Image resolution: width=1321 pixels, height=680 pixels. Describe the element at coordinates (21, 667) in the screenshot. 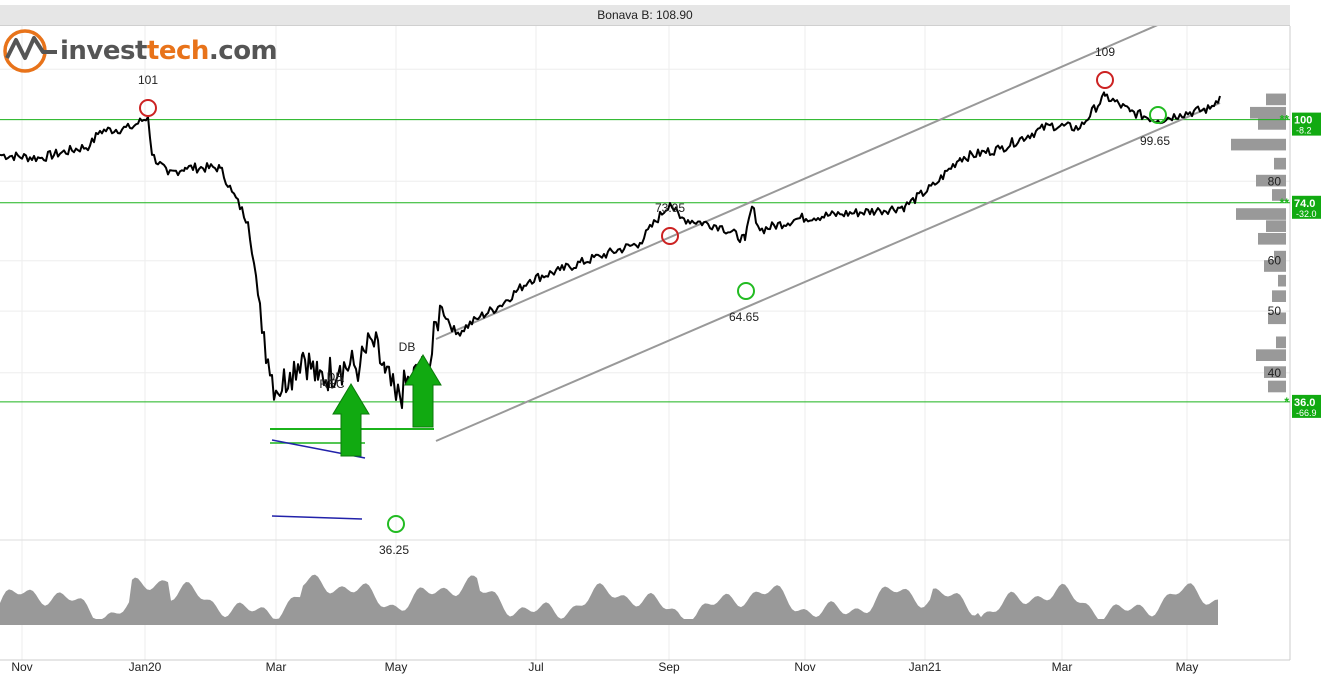

I see `x-tick-0: Nov` at that location.